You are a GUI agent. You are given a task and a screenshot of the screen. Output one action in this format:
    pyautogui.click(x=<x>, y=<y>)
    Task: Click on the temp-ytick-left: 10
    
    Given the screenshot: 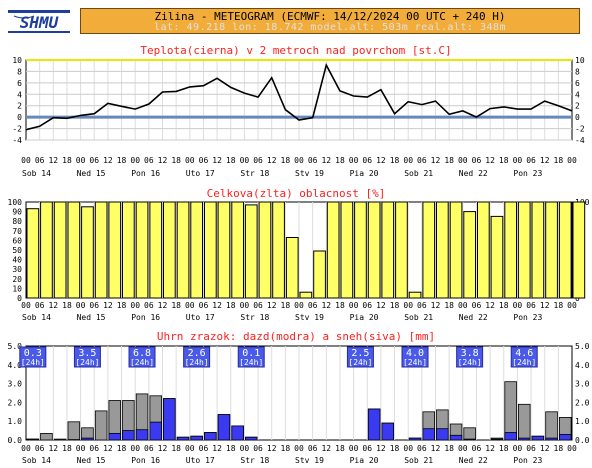 What is the action you would take?
    pyautogui.click(x=17, y=60)
    